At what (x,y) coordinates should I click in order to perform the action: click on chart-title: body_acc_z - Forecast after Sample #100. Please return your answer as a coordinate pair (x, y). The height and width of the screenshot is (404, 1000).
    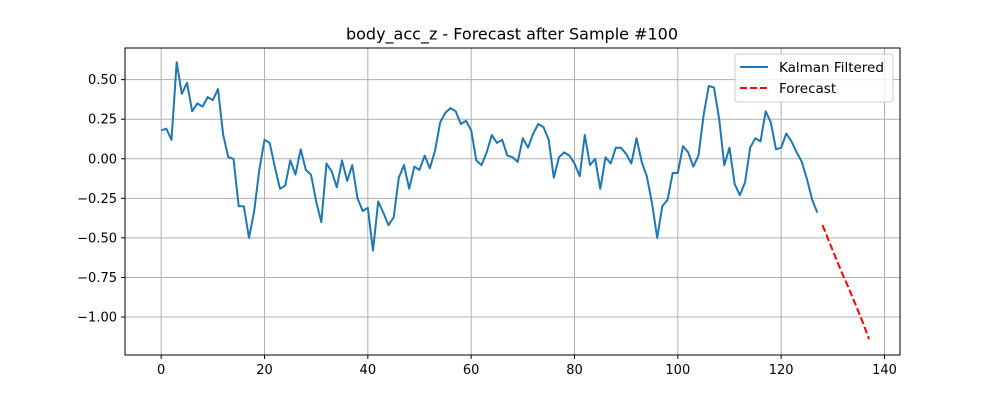
    Looking at the image, I should click on (512, 35).